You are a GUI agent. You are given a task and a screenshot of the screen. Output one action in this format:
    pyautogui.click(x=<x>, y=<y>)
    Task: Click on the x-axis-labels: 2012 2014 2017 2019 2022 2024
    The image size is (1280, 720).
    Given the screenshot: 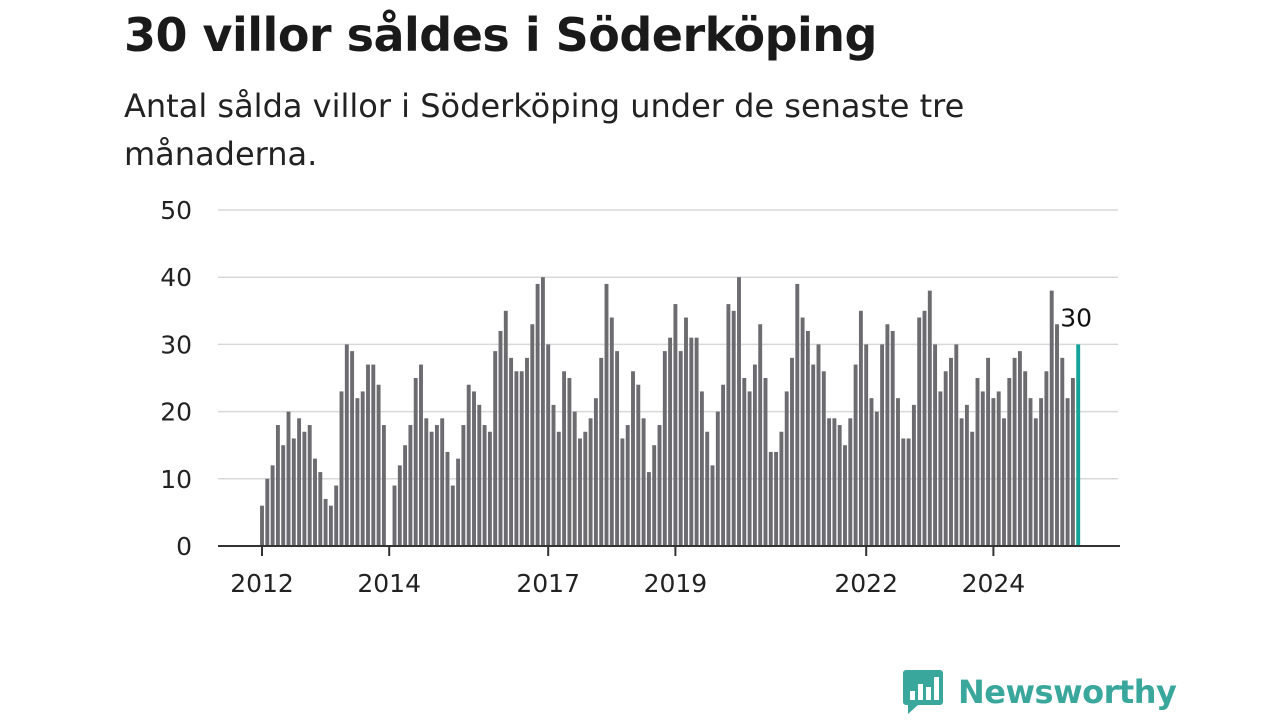 What is the action you would take?
    pyautogui.click(x=627, y=583)
    